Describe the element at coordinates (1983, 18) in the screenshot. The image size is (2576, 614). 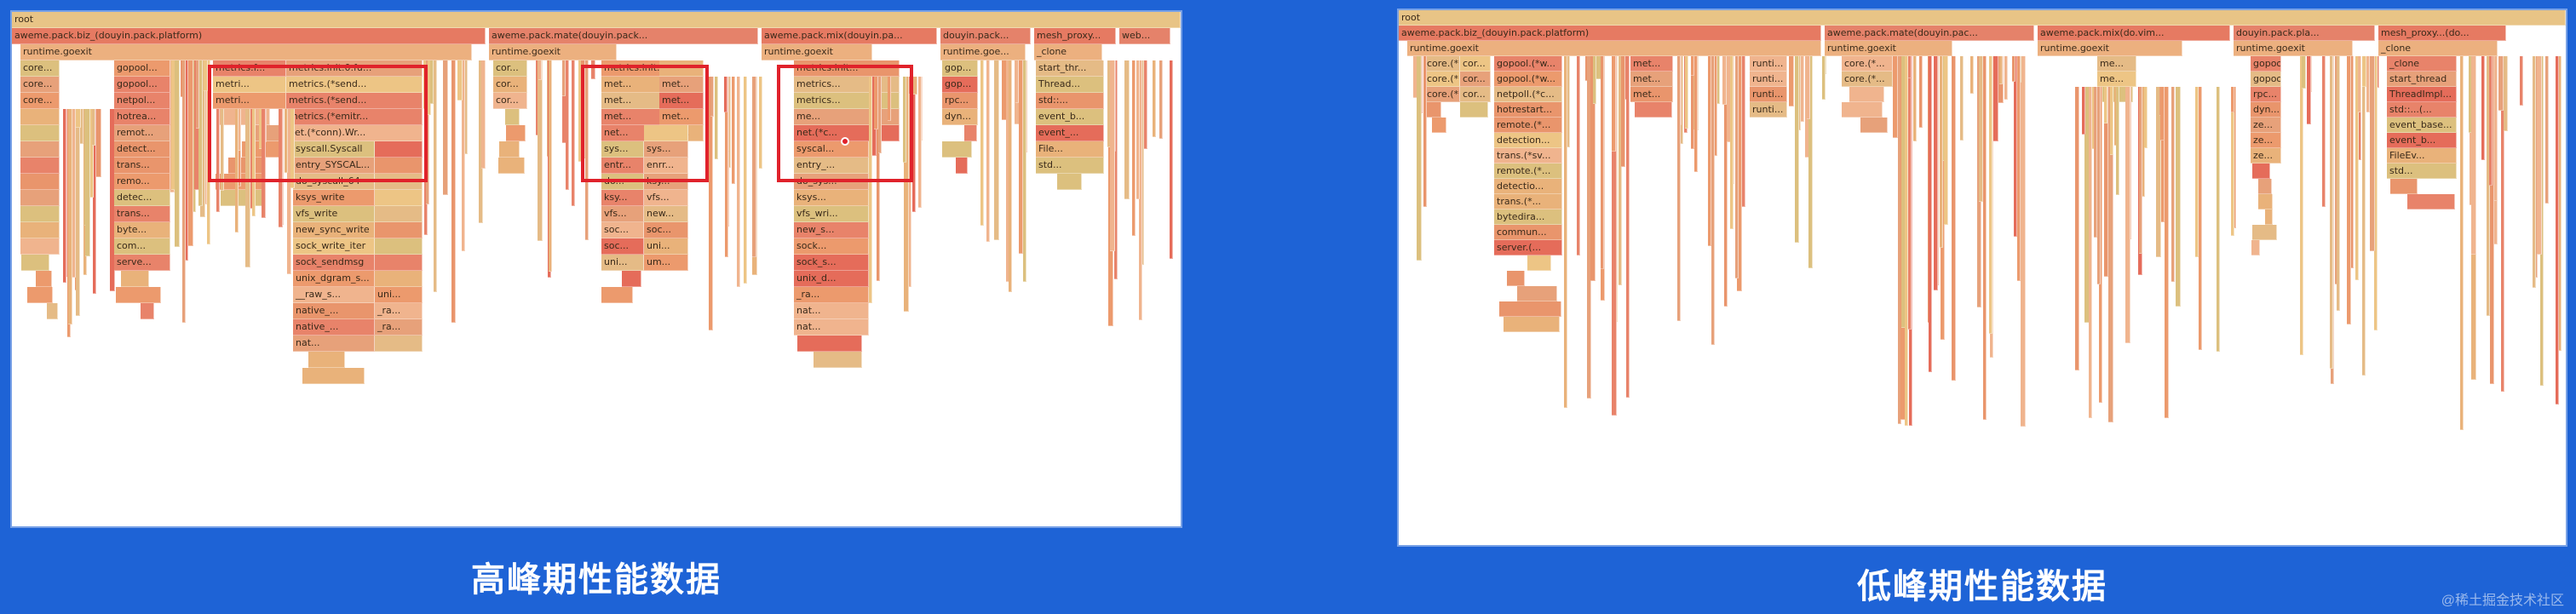
I see `frame-root: root` at that location.